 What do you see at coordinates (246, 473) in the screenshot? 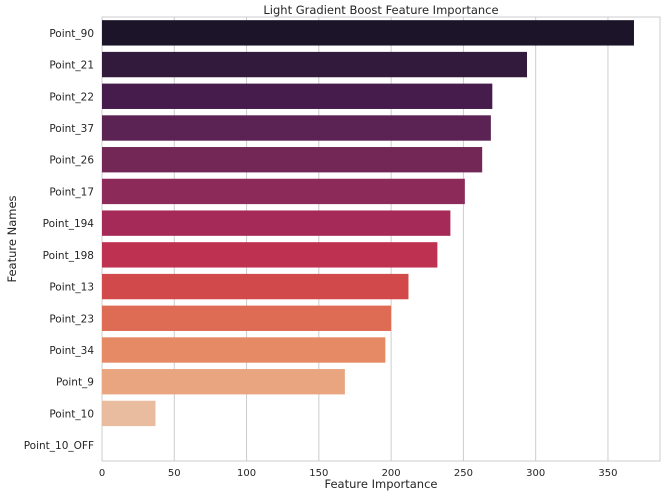
I see `x-tick-label: 100` at bounding box center [246, 473].